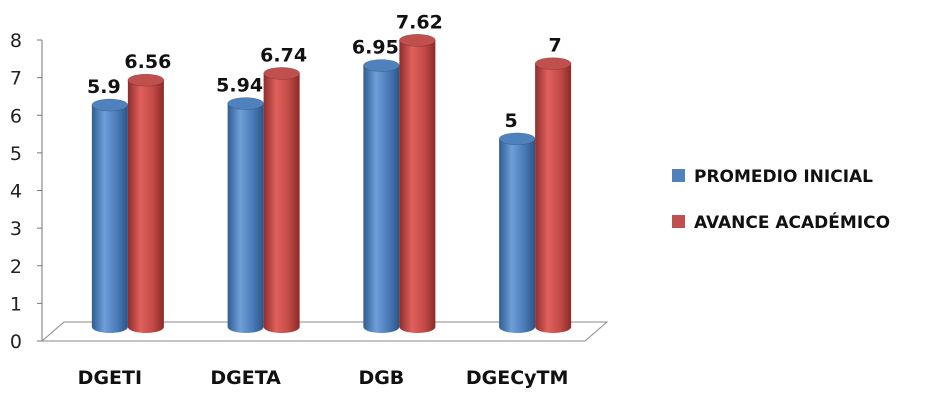 Image resolution: width=934 pixels, height=394 pixels. Describe the element at coordinates (147, 62) in the screenshot. I see `data-label: 6.56` at that location.